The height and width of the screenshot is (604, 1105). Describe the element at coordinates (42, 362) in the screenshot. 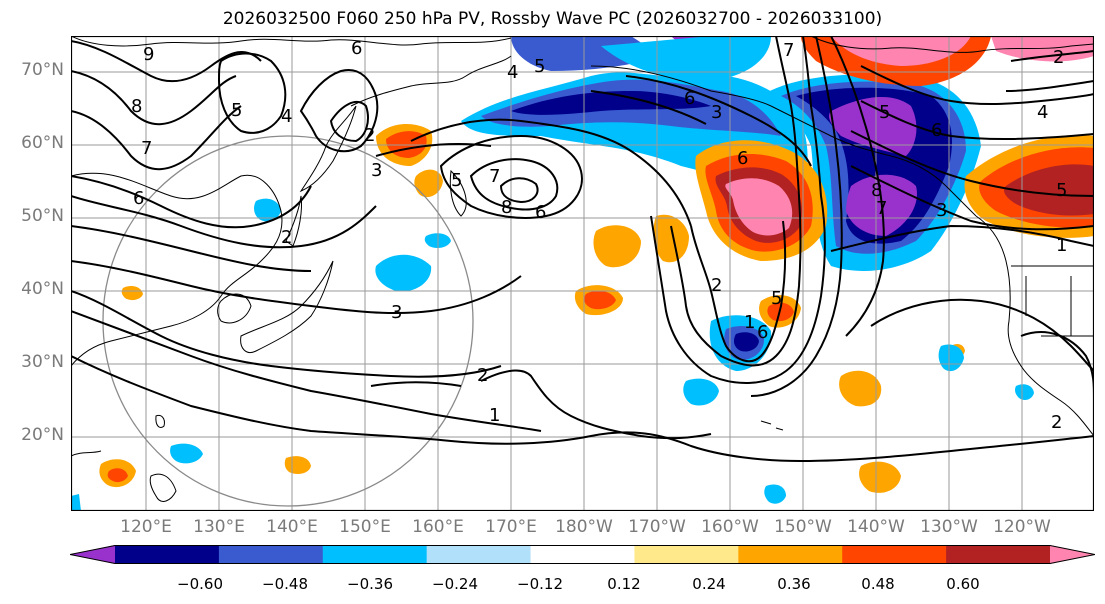

I see `lat-label-30n: 30°N` at that location.